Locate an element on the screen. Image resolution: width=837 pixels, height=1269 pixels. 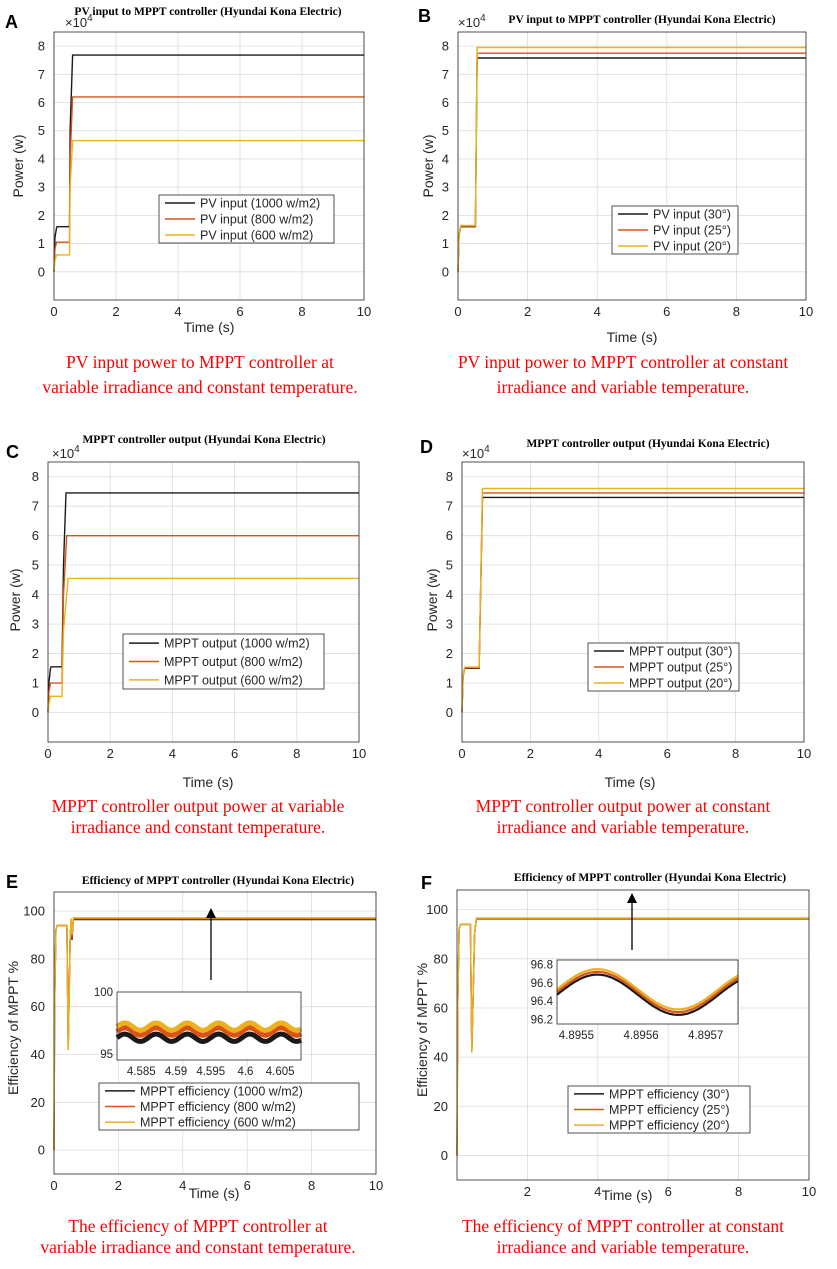
y-tick-label: 20 is located at coordinates (441, 1106).